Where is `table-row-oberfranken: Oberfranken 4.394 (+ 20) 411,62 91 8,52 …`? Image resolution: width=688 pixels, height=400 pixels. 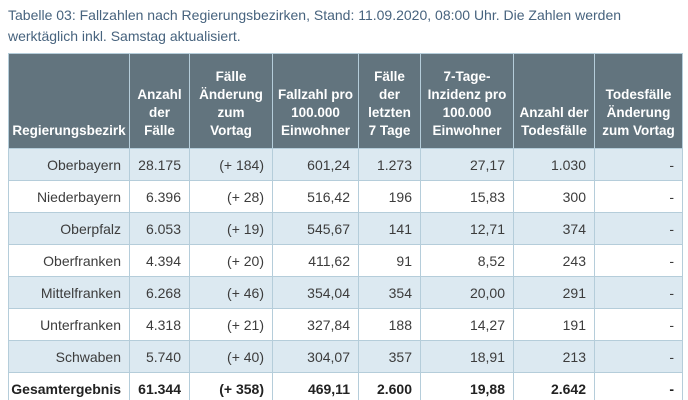
table-row-oberfranken: Oberfranken 4.394 (+ 20) 411,62 91 8,52 … is located at coordinates (345, 260).